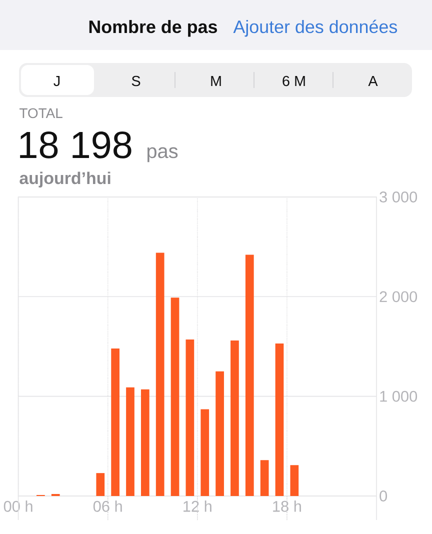 The height and width of the screenshot is (534, 432). Describe the element at coordinates (76, 145) in the screenshot. I see `text: 18 198` at that location.